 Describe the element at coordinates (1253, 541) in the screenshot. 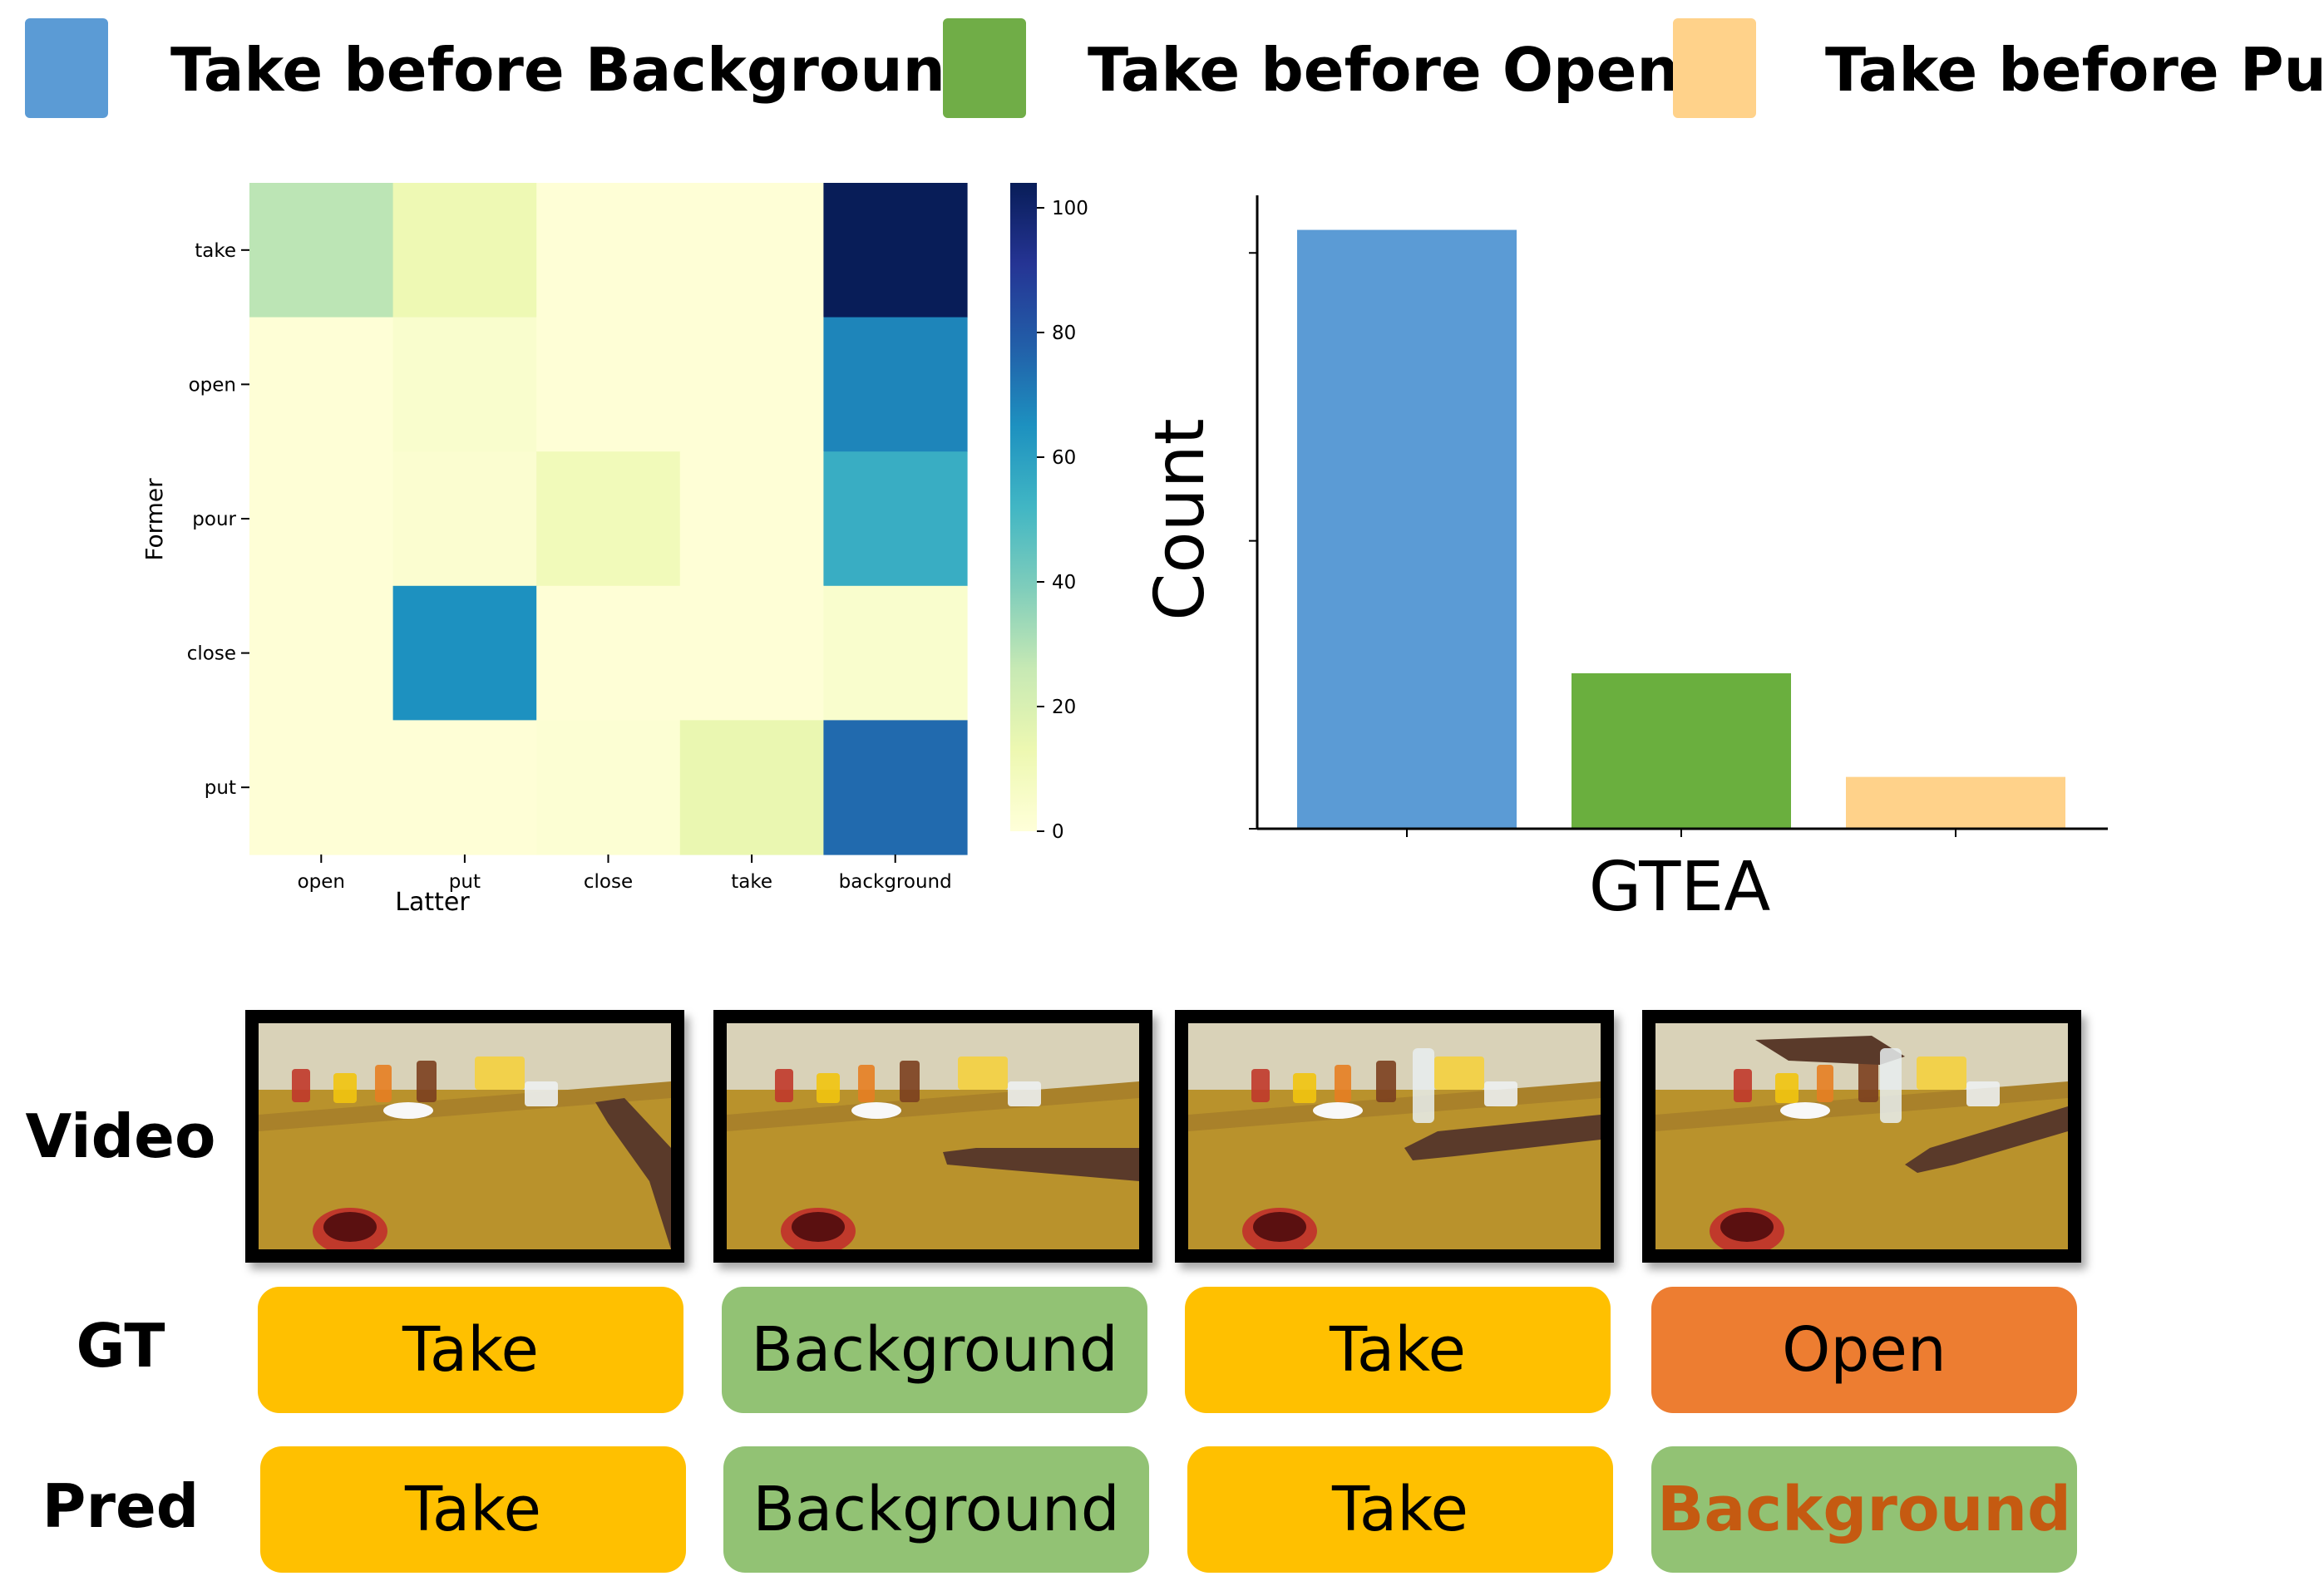

I see `bar-y-ticks` at that location.